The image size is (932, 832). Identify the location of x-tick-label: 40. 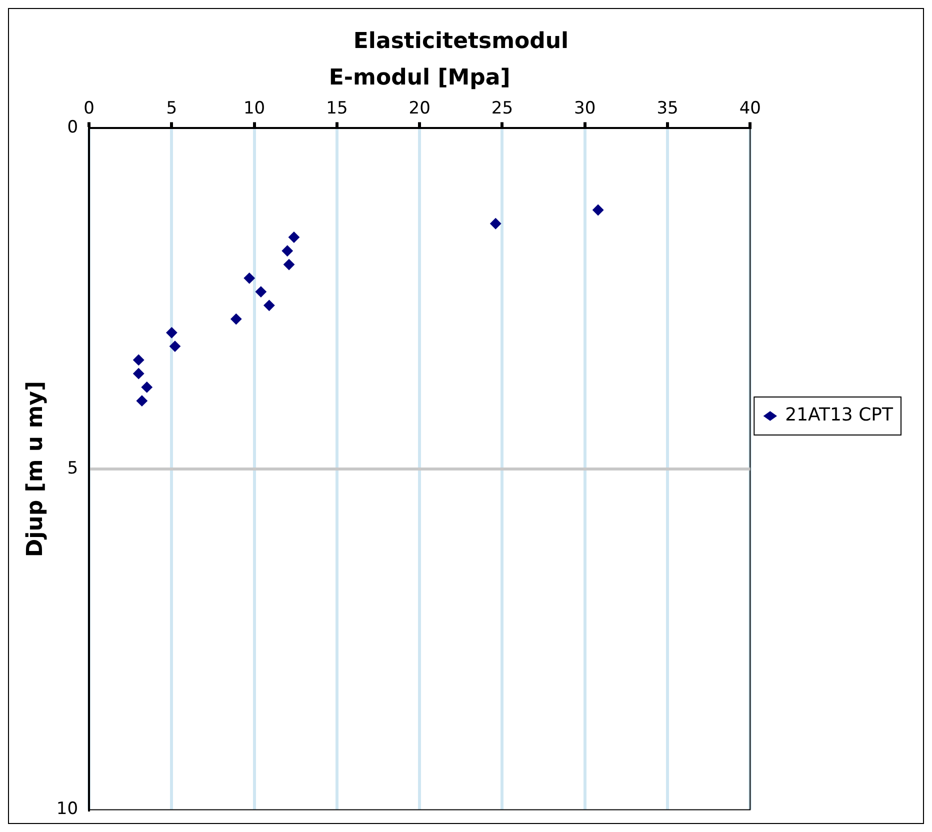
(750, 108).